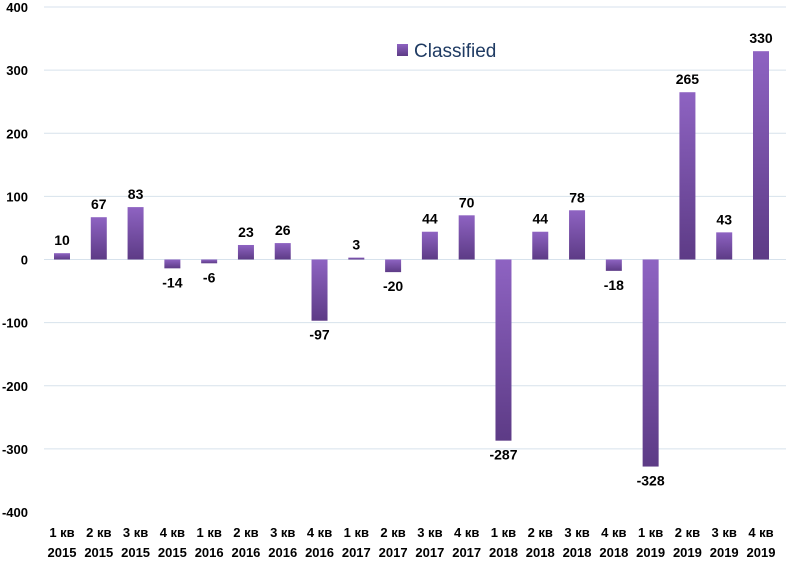 The image size is (786, 563). Describe the element at coordinates (172, 282) in the screenshot. I see `data-label: -14` at that location.